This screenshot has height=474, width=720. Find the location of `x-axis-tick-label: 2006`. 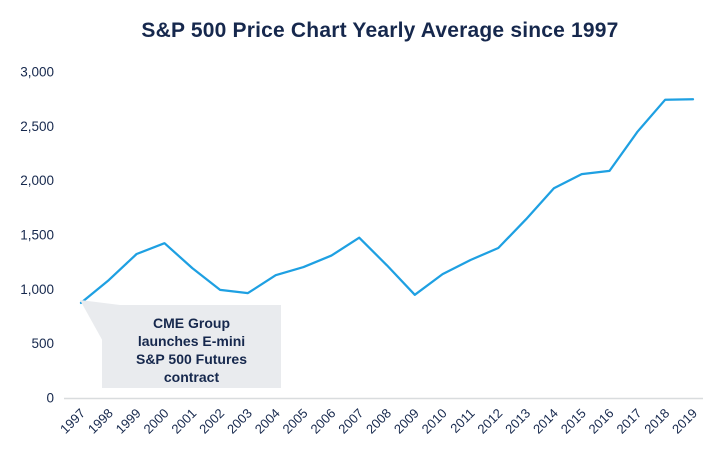

x-axis-tick-label: 2006 is located at coordinates (322, 421).